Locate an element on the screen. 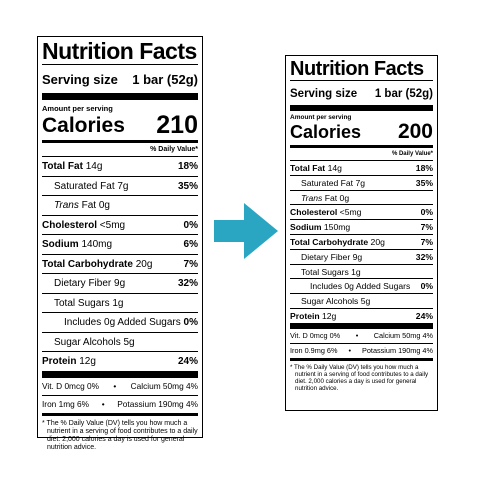 Image resolution: width=480 pixels, height=480 pixels. right-arrow-icon is located at coordinates (246, 231).